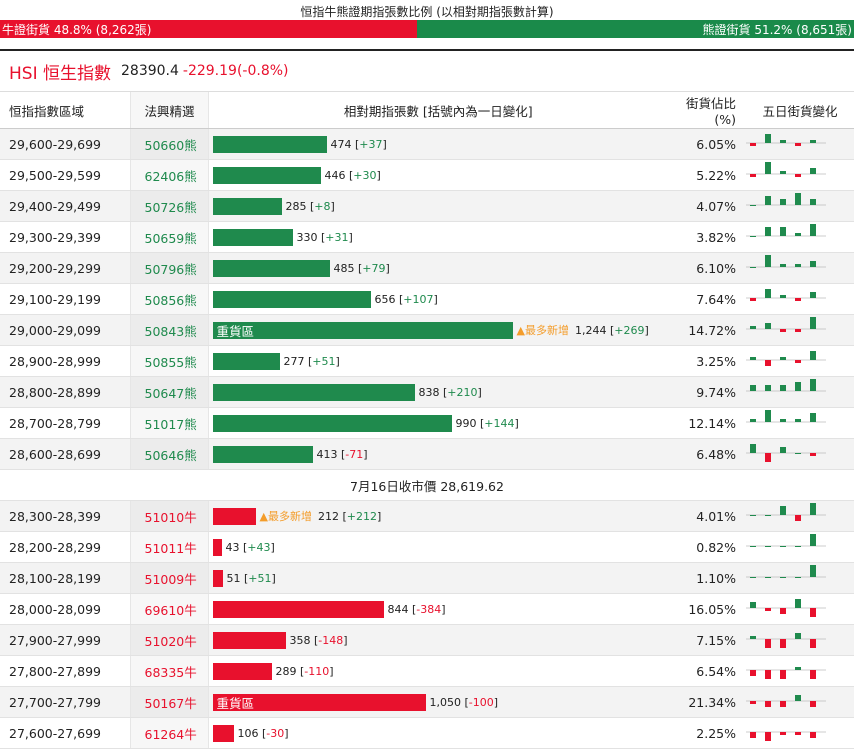 Image resolution: width=854 pixels, height=754 pixels. I want to click on warrant-code-link: 68335牛, so click(169, 671).